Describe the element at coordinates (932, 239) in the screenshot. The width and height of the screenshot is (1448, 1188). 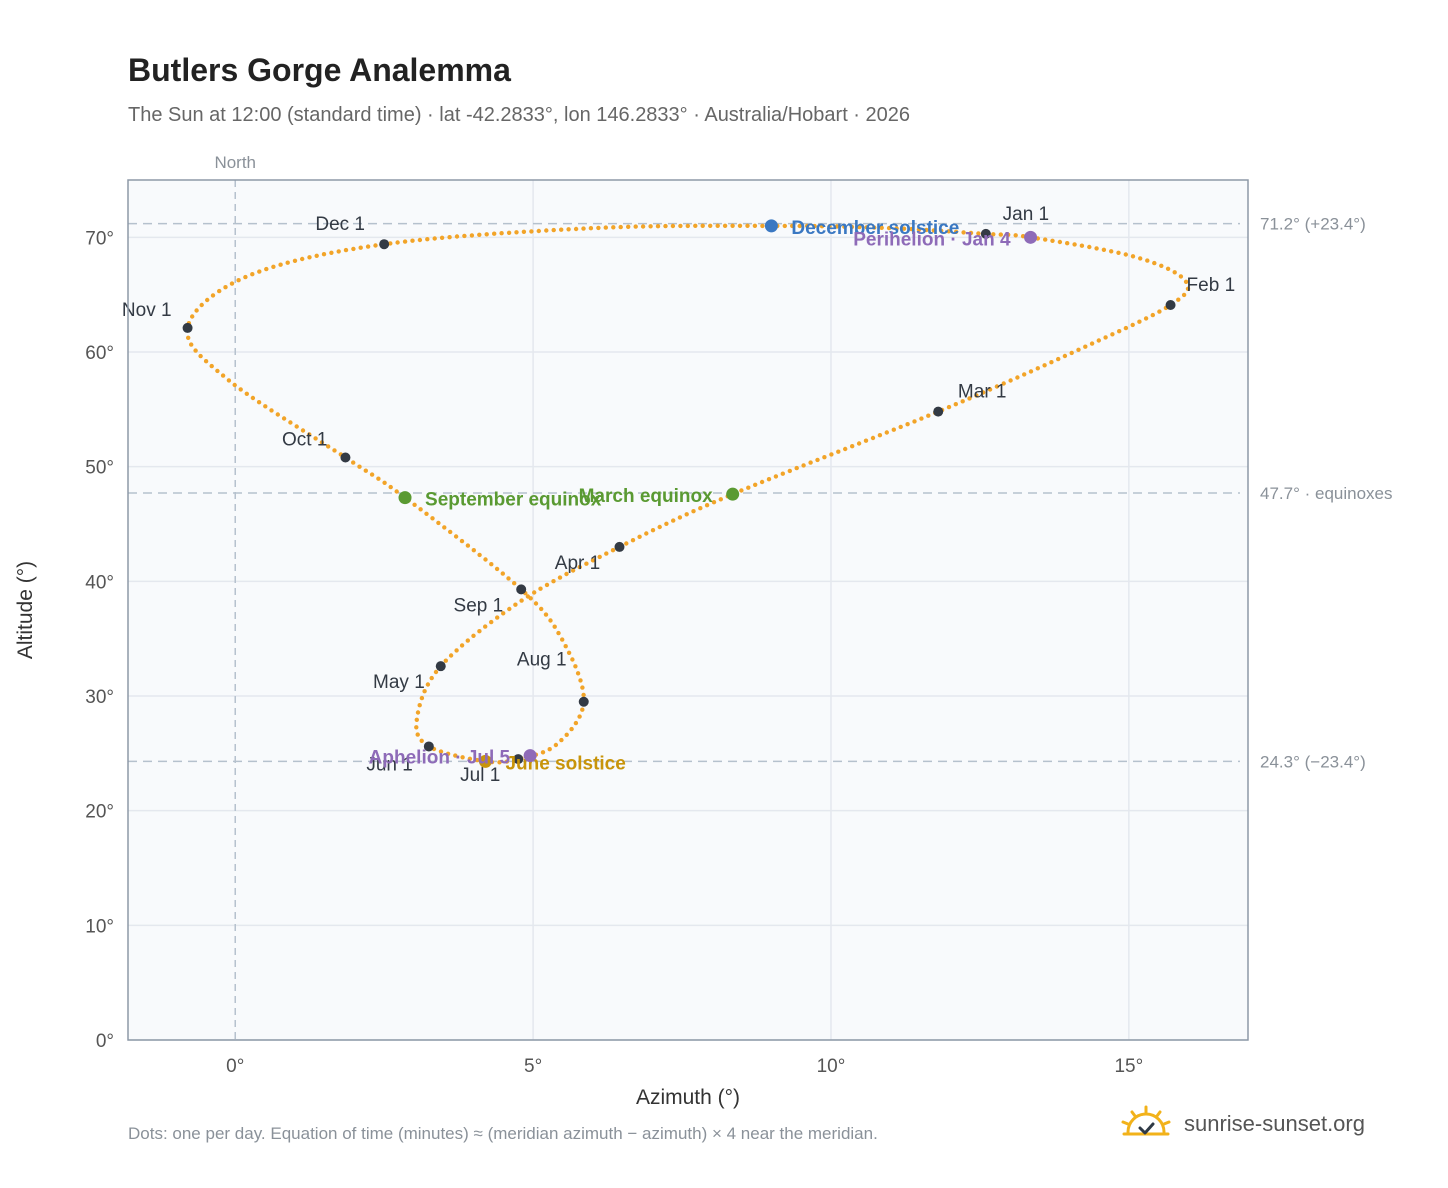
I see `event-label: Perihelion · Jan 4` at that location.